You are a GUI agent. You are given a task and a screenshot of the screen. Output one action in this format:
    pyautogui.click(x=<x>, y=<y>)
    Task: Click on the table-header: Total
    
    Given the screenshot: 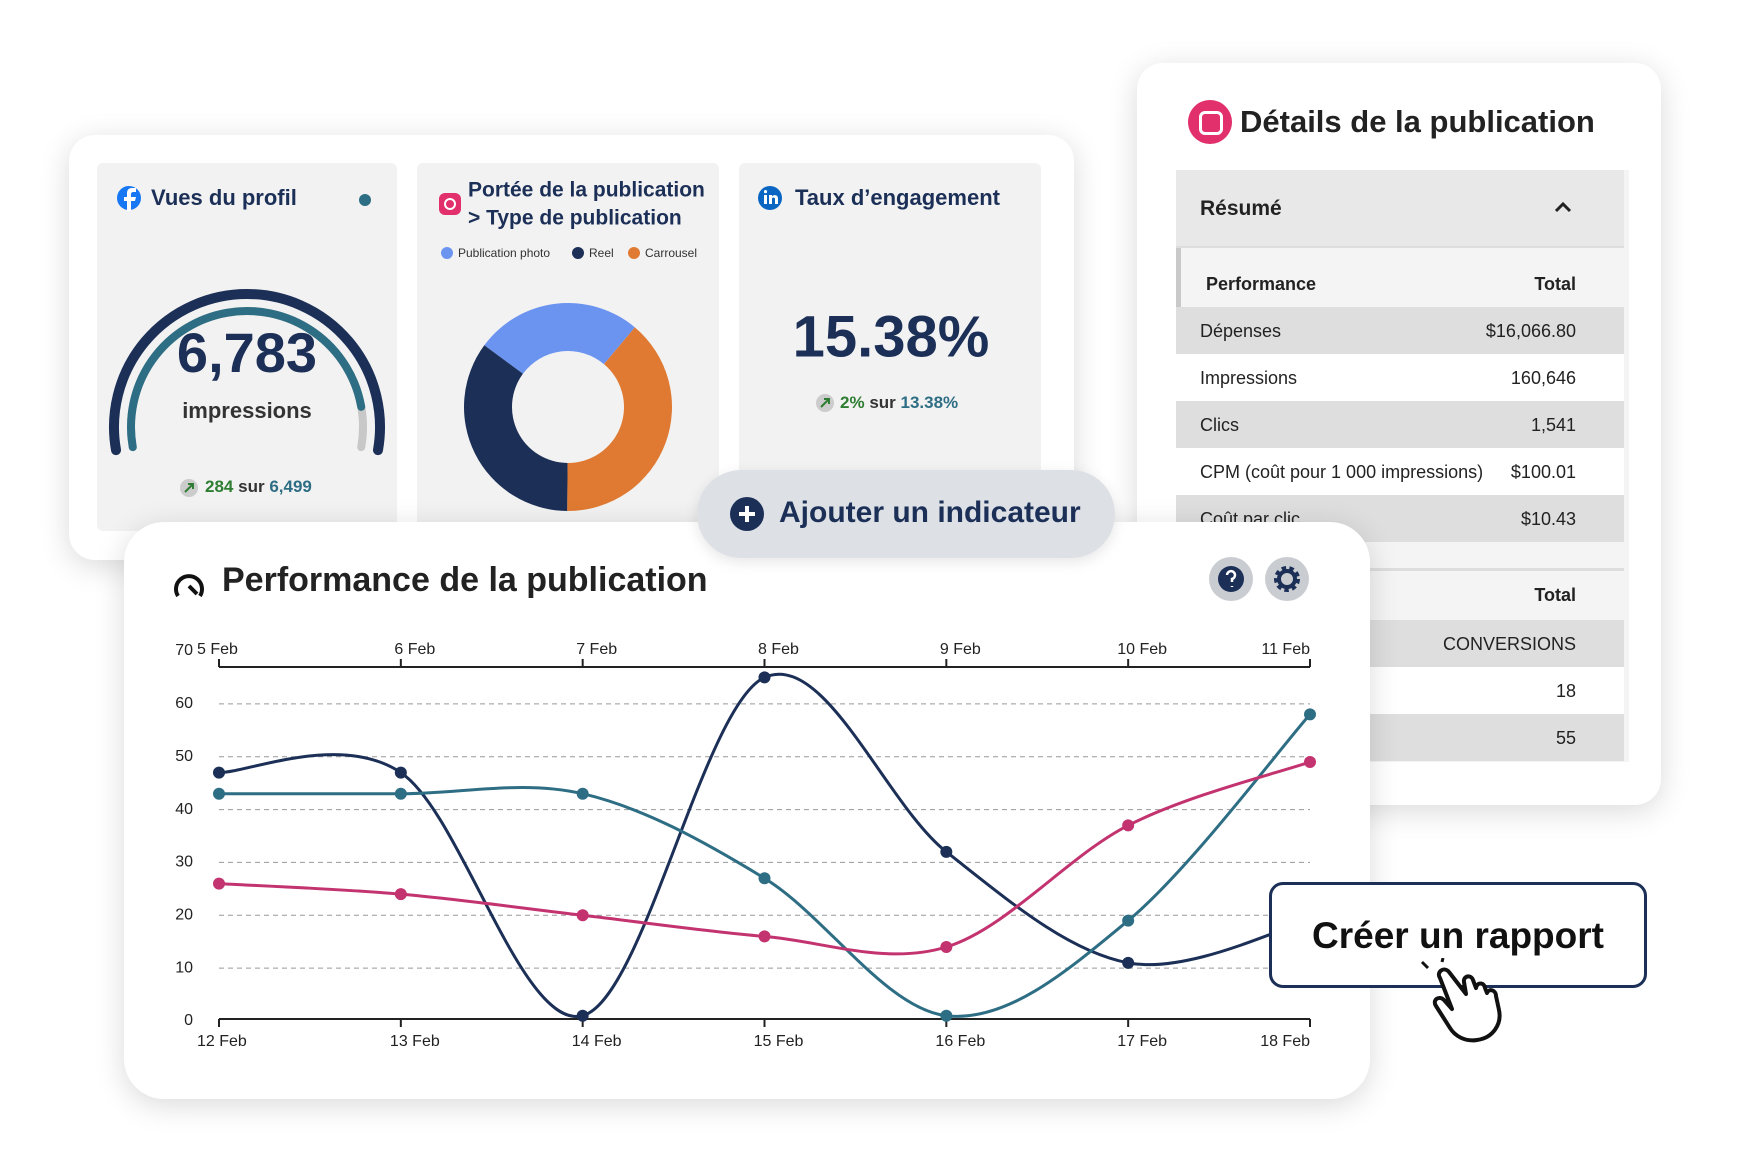 What is the action you would take?
    pyautogui.click(x=1400, y=593)
    